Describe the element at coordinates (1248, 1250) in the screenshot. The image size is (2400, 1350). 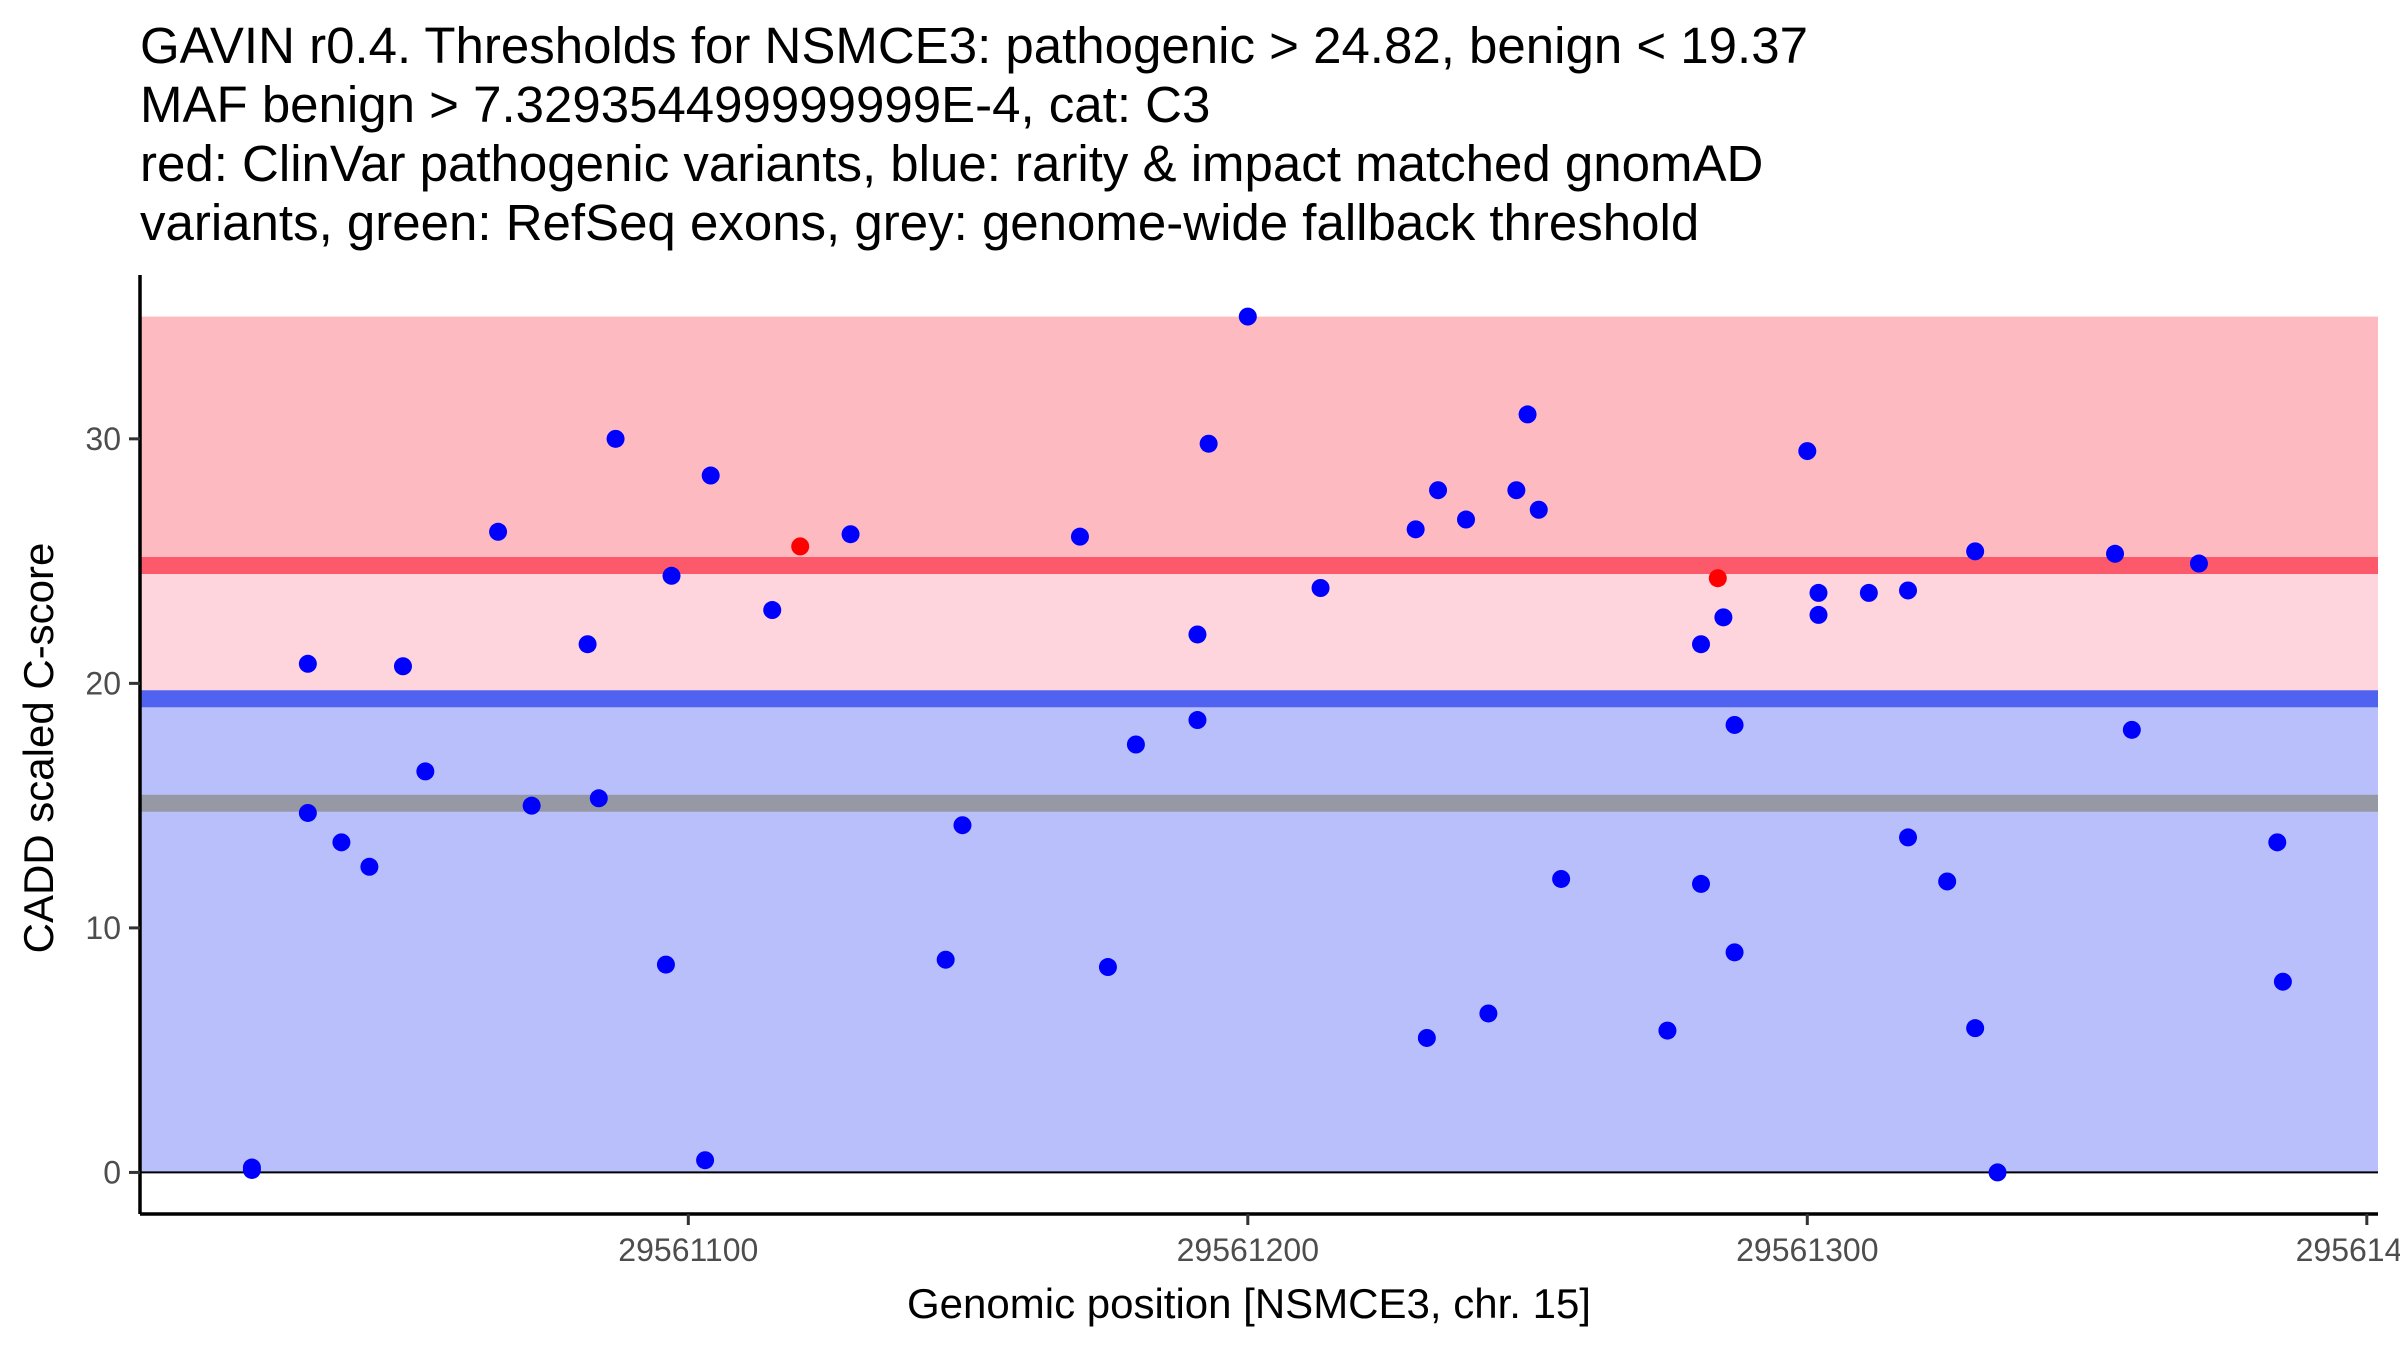
I see `x-tick-label: 29561200` at that location.